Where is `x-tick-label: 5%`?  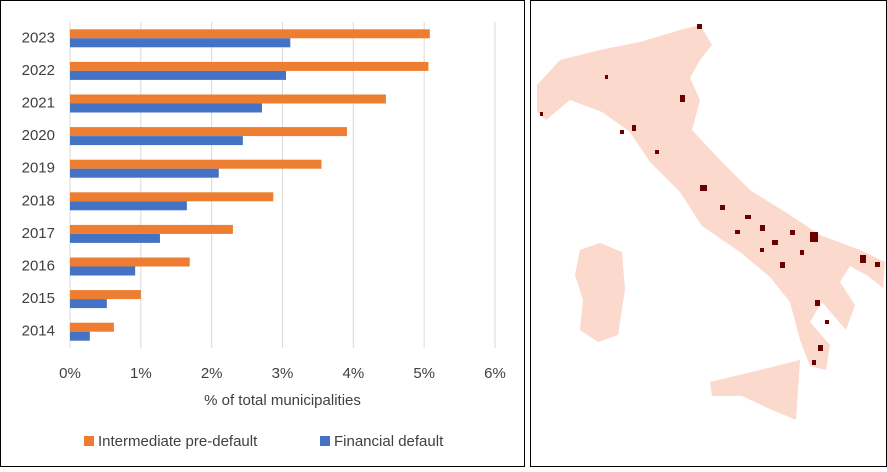 x-tick-label: 5% is located at coordinates (424, 373).